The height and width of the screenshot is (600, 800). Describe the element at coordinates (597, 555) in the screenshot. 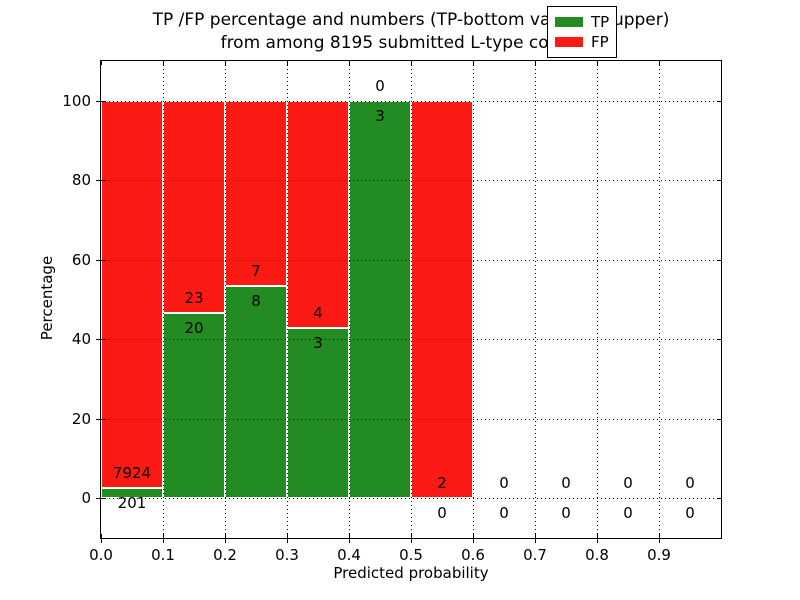

I see `x-tick-label: 0.8` at that location.